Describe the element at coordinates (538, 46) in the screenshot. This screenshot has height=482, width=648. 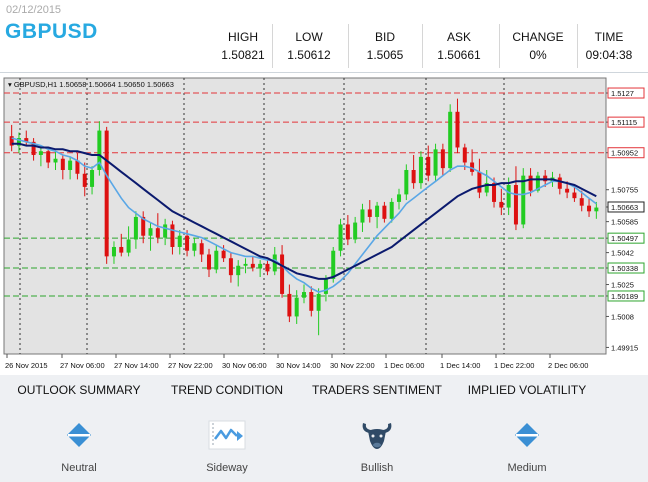
I see `stat-change: CHANGE 0%` at that location.